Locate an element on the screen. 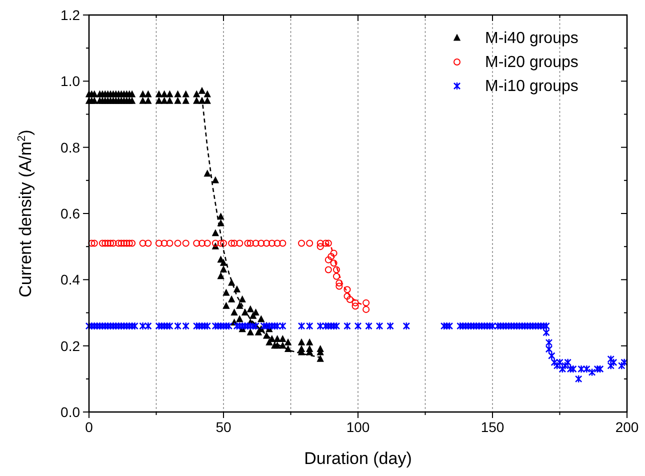 The width and height of the screenshot is (645, 476). y-tick-label: 0.2 is located at coordinates (70, 346).